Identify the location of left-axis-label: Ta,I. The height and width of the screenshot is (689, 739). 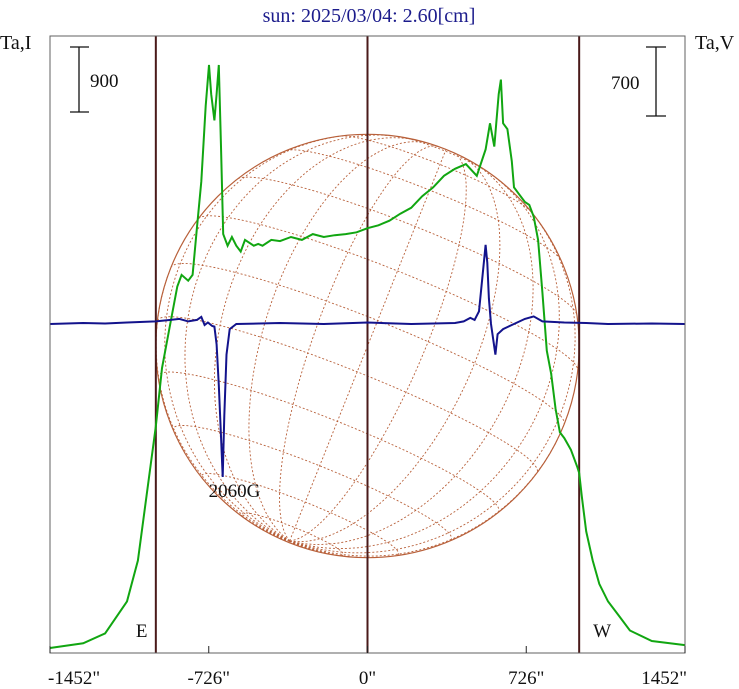
(15, 43).